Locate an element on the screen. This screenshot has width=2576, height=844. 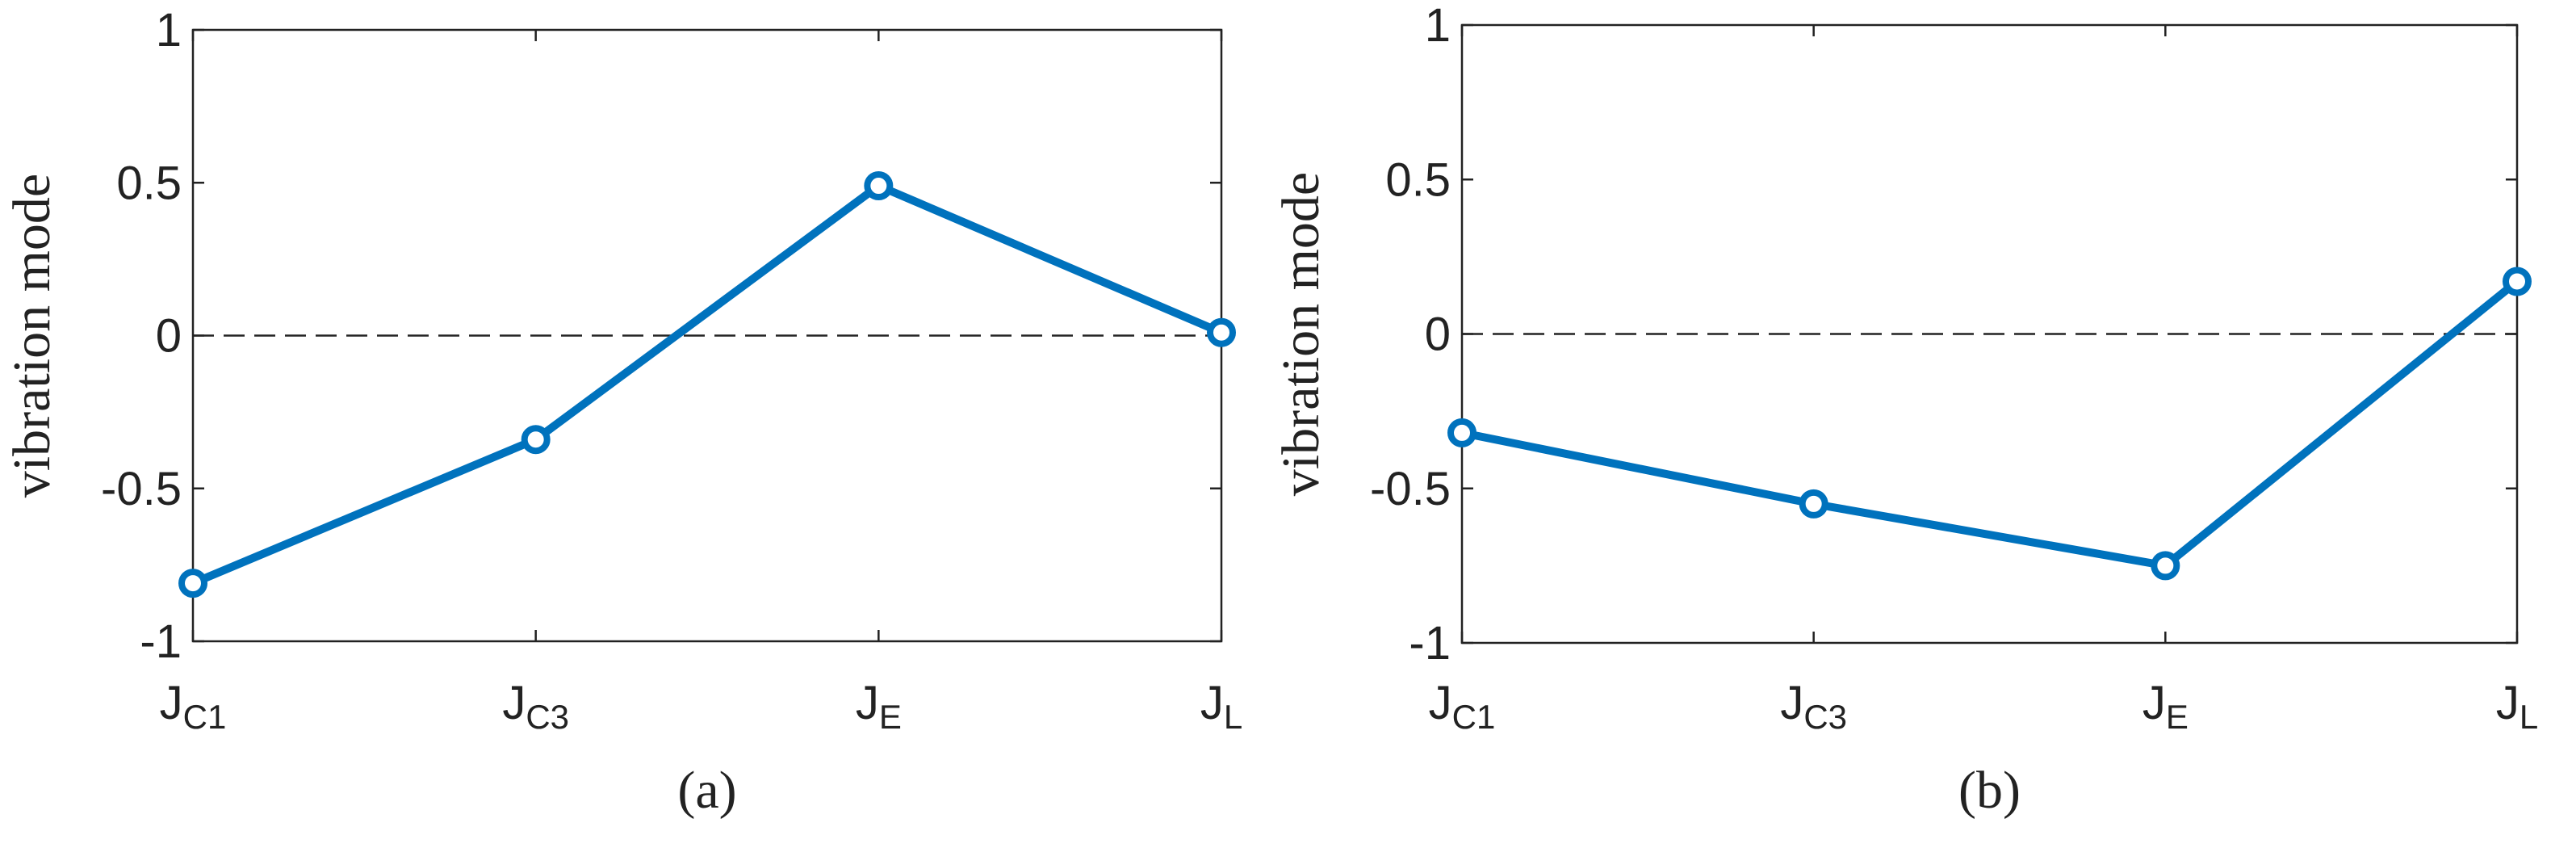
panel-label: (b) is located at coordinates (1990, 790).